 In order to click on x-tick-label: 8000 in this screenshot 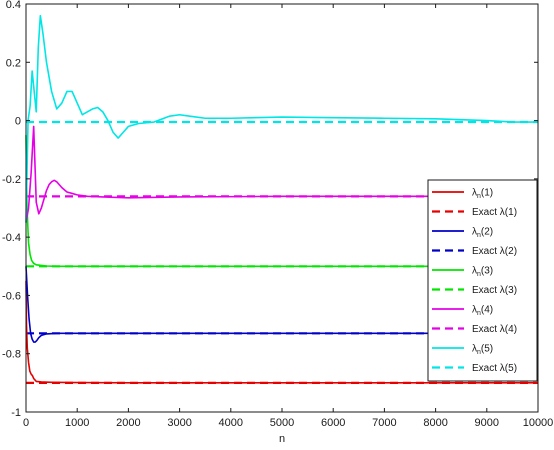, I will do `click(435, 423)`.